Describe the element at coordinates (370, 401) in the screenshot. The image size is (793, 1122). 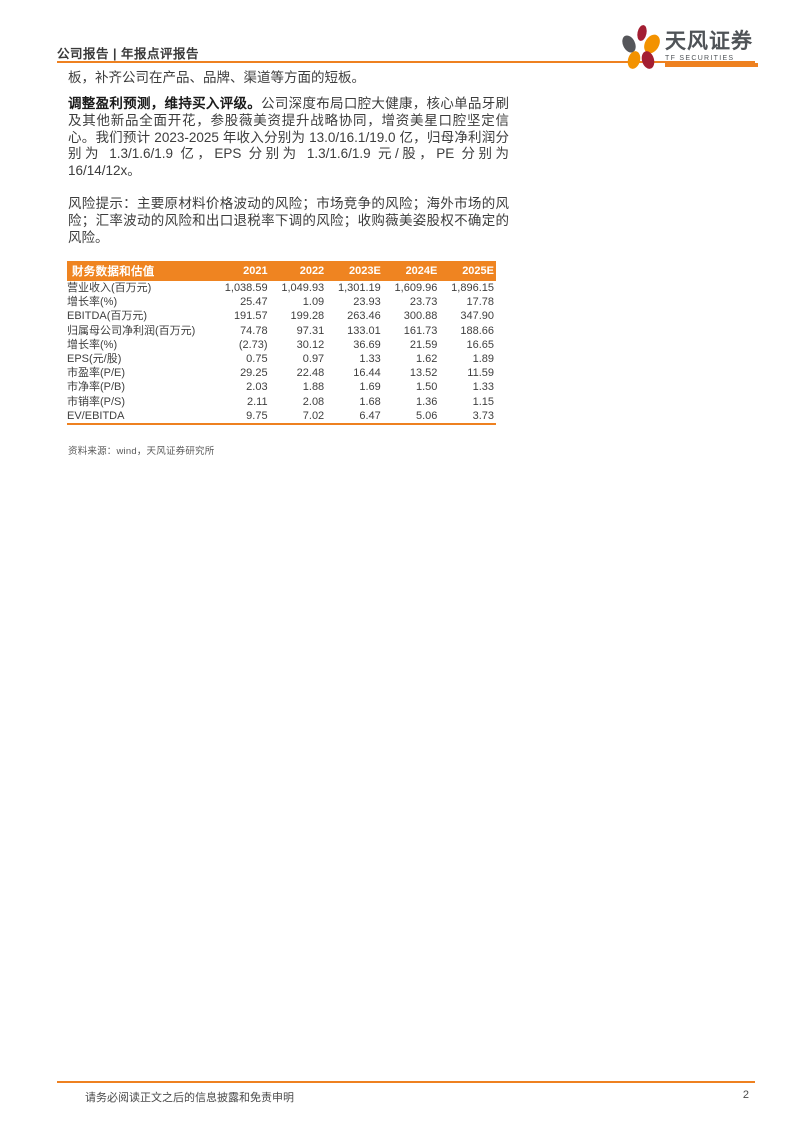
I see `row-value: 1.68` at that location.